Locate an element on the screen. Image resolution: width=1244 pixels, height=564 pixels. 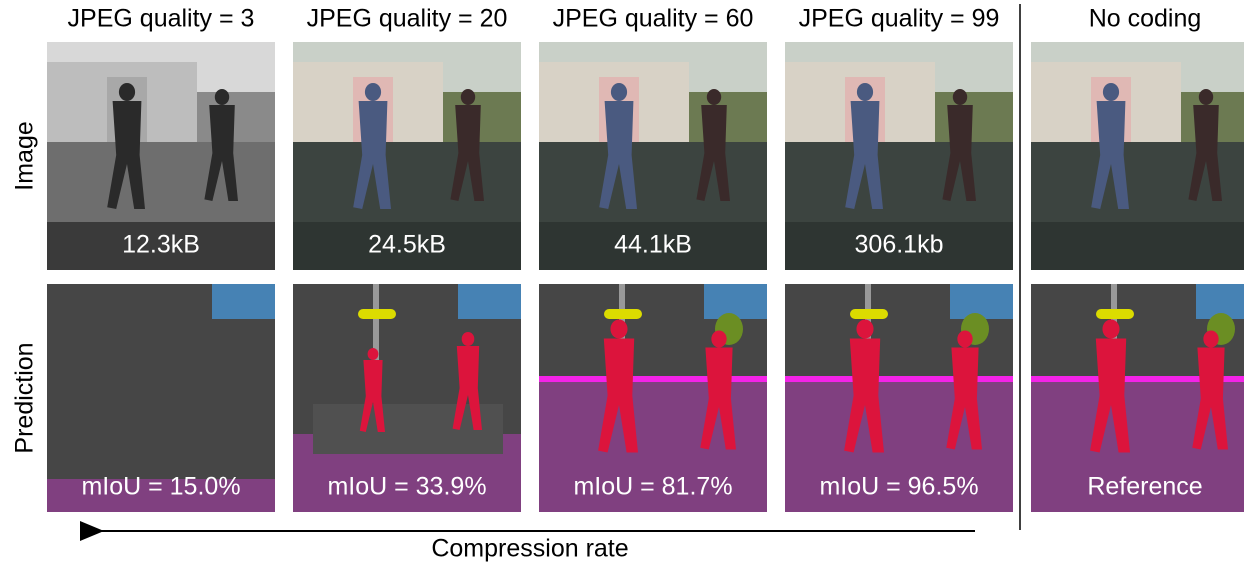
image-panel: 306.1kb is located at coordinates (899, 156).